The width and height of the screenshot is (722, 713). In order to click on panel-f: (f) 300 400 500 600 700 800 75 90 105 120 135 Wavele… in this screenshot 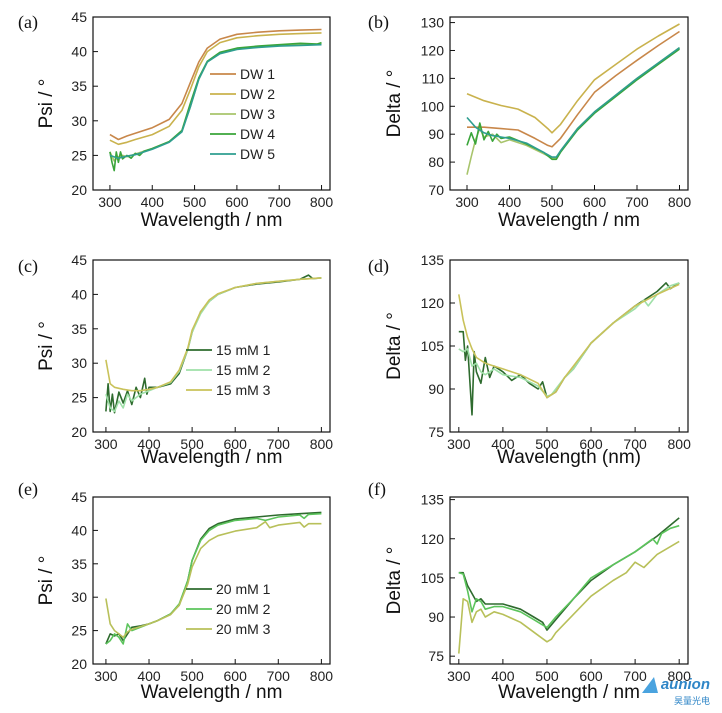, I will do `click(529, 591)`.